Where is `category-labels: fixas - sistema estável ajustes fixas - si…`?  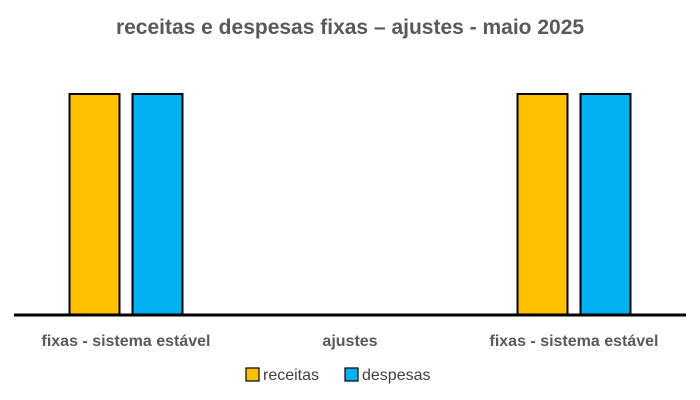 category-labels: fixas - sistema estável ajustes fixas - si… is located at coordinates (350, 341).